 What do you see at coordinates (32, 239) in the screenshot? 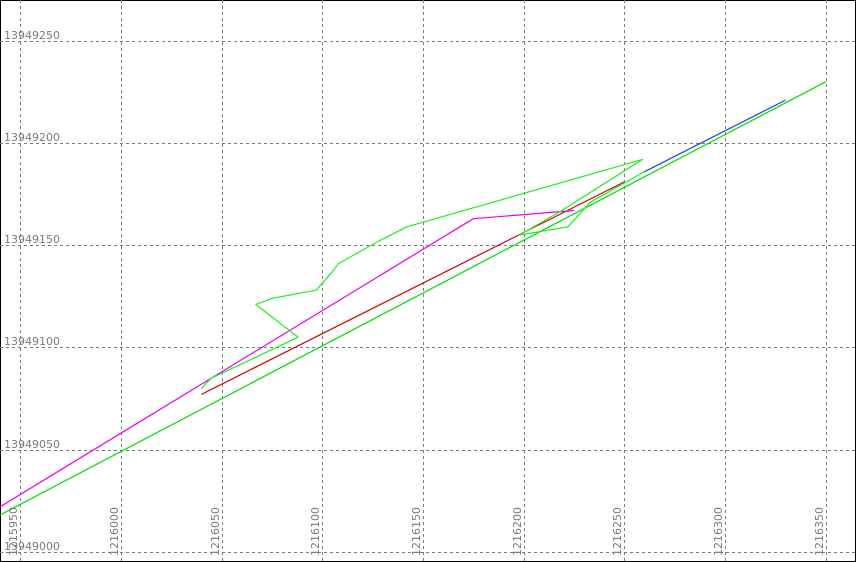
I see `y-tick-label-3: 13949150` at bounding box center [32, 239].